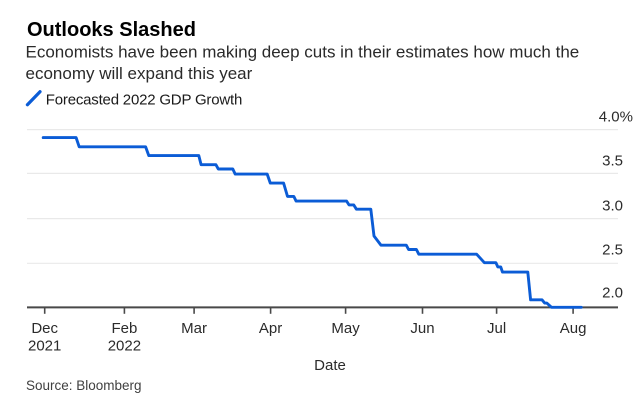 This screenshot has width=640, height=411. I want to click on svg-text: Outlooks Slashed, so click(111, 30).